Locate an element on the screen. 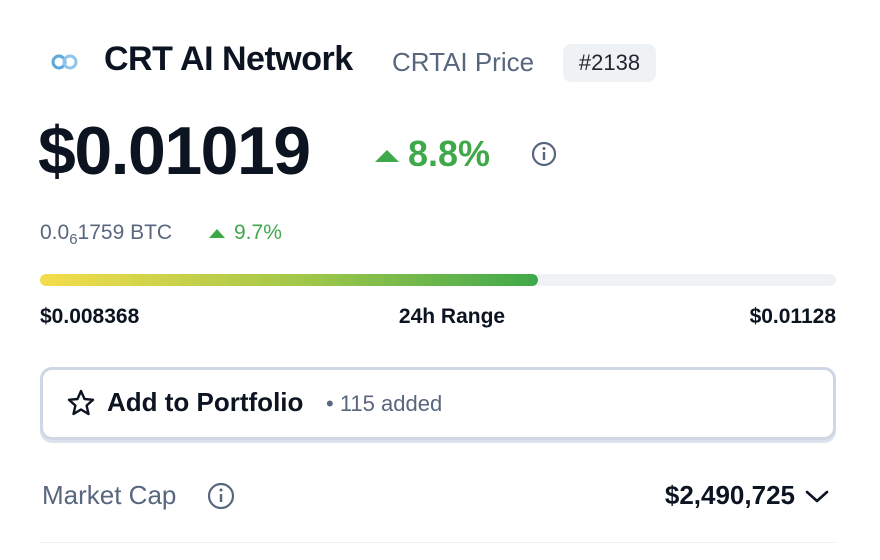  range-label: 24h Range is located at coordinates (452, 316).